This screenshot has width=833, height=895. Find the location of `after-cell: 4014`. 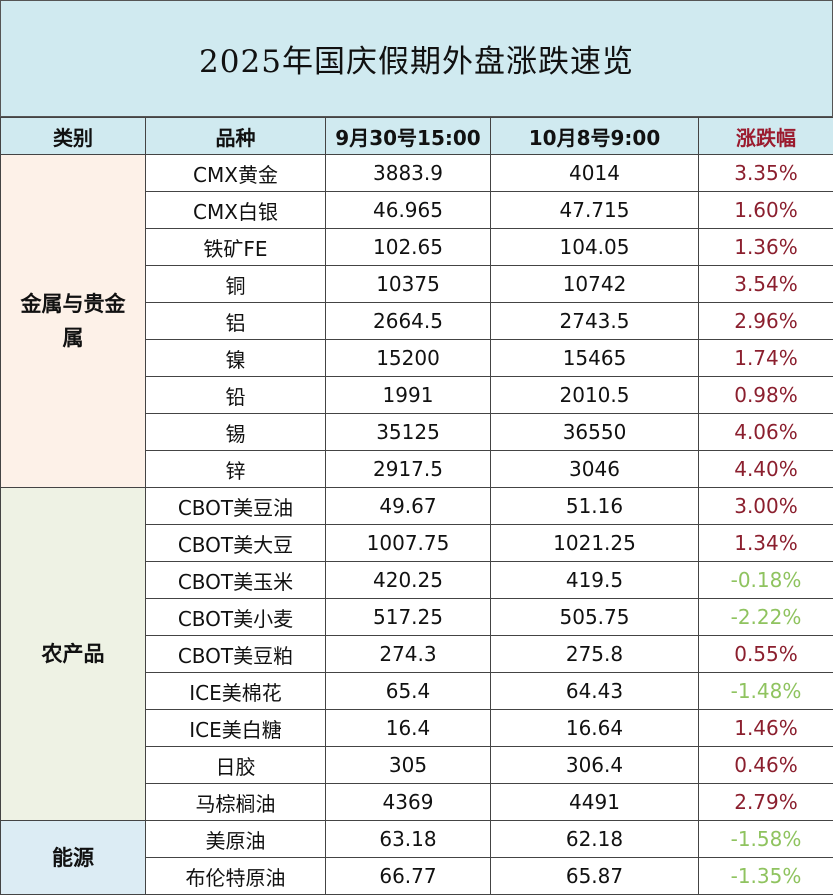

after-cell: 4014 is located at coordinates (595, 173).